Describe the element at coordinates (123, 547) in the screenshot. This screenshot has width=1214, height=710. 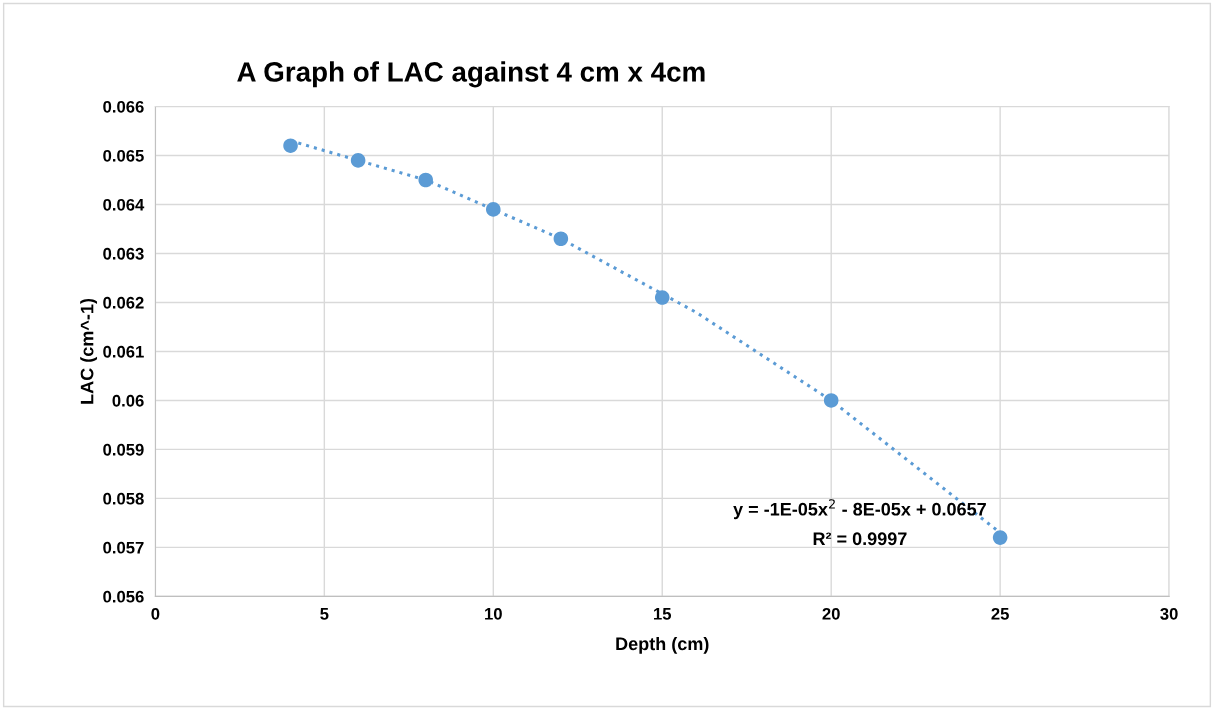
I see `y-tick-label: 0.057` at that location.